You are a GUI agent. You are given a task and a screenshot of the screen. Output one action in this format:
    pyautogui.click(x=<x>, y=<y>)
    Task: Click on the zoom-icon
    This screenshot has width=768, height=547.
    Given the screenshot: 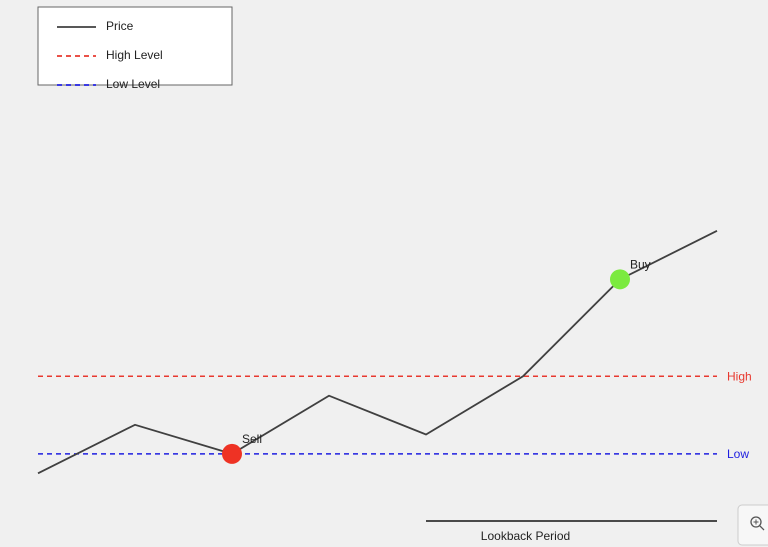 What is the action you would take?
    pyautogui.click(x=756, y=522)
    